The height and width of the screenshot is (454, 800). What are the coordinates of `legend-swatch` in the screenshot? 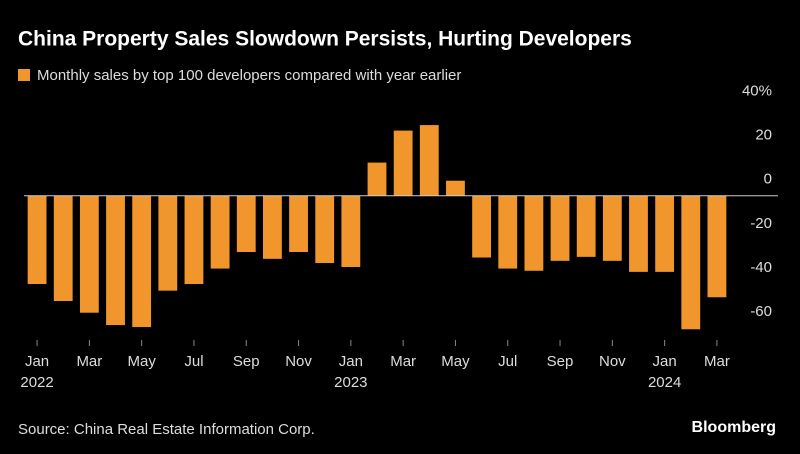 It's located at (24, 75).